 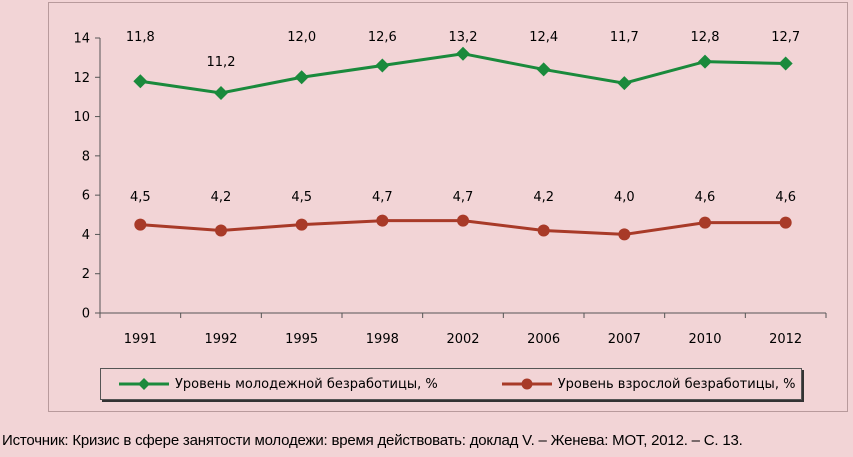 I want to click on legend-label-adult: Уровень взрослой безработицы, %, so click(x=676, y=384).